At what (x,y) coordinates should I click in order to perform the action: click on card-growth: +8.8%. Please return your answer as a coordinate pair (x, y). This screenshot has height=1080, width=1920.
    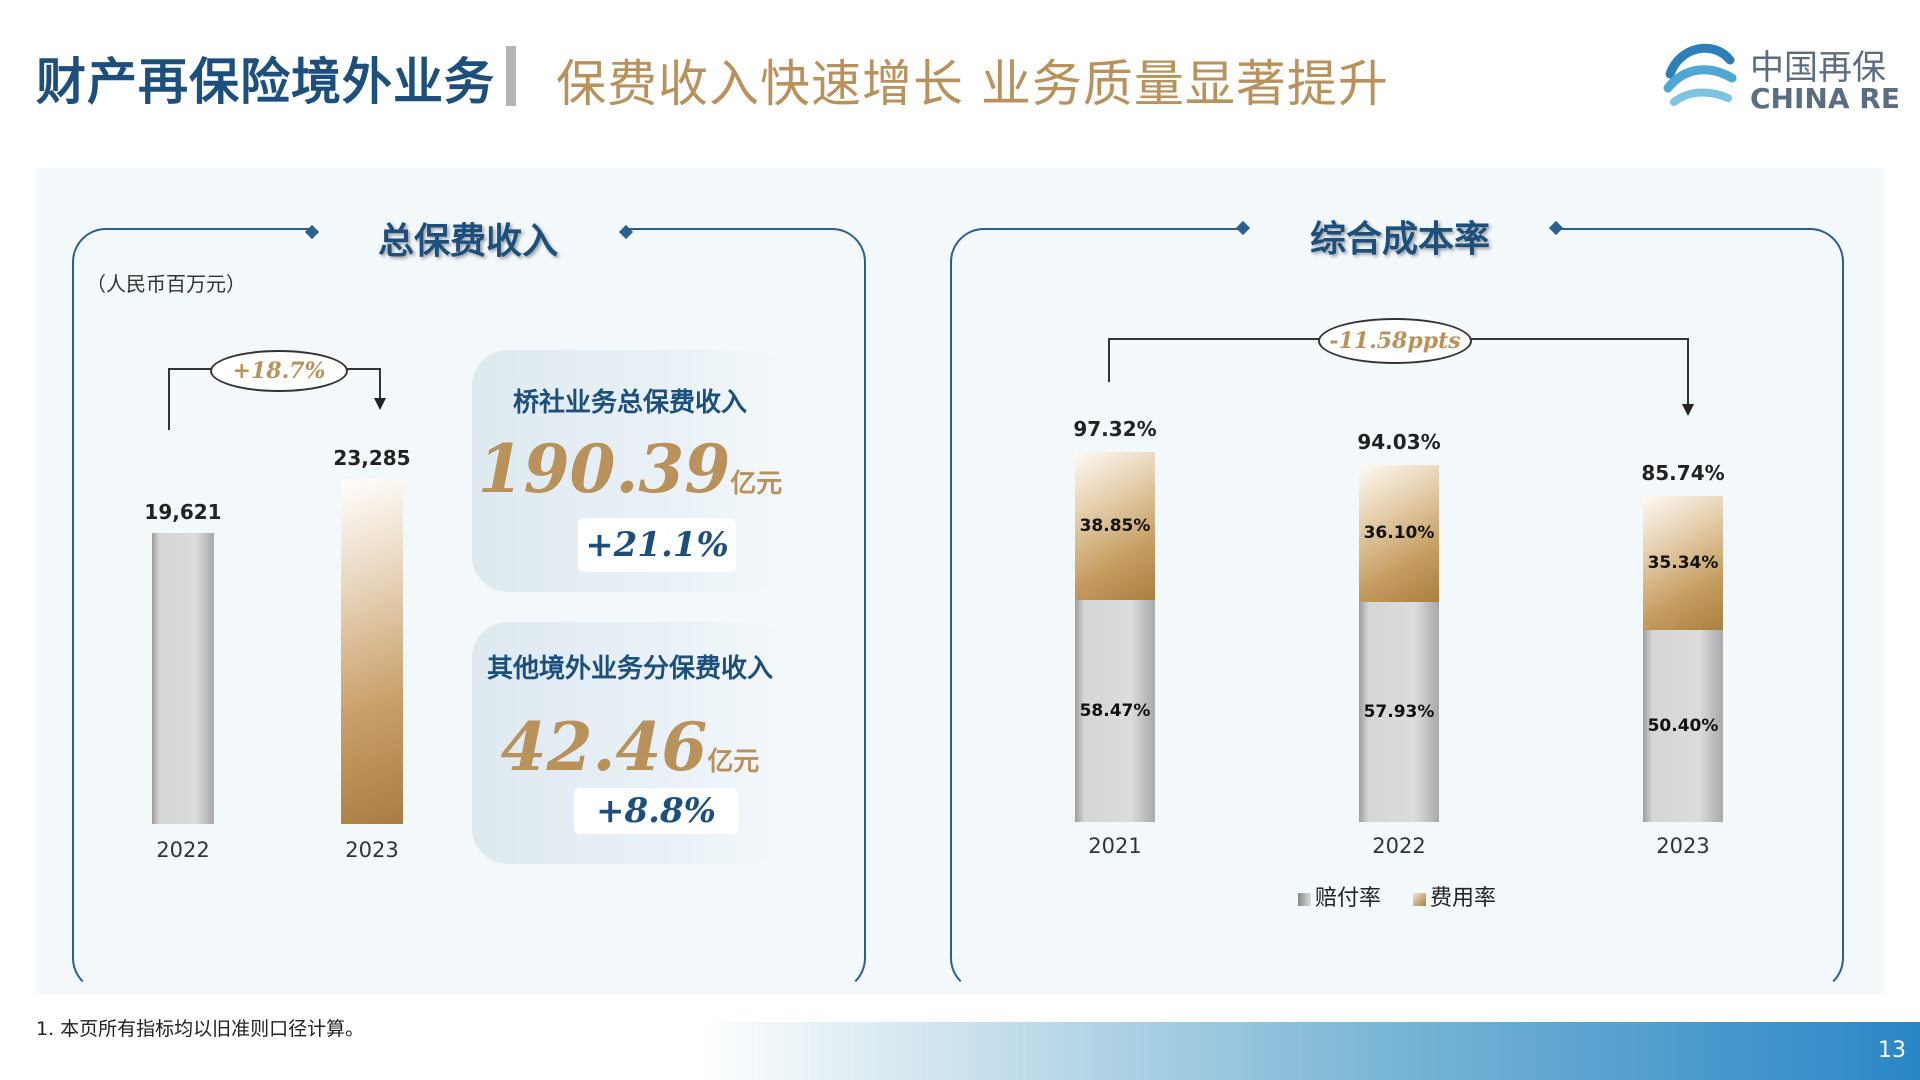
    Looking at the image, I should click on (656, 811).